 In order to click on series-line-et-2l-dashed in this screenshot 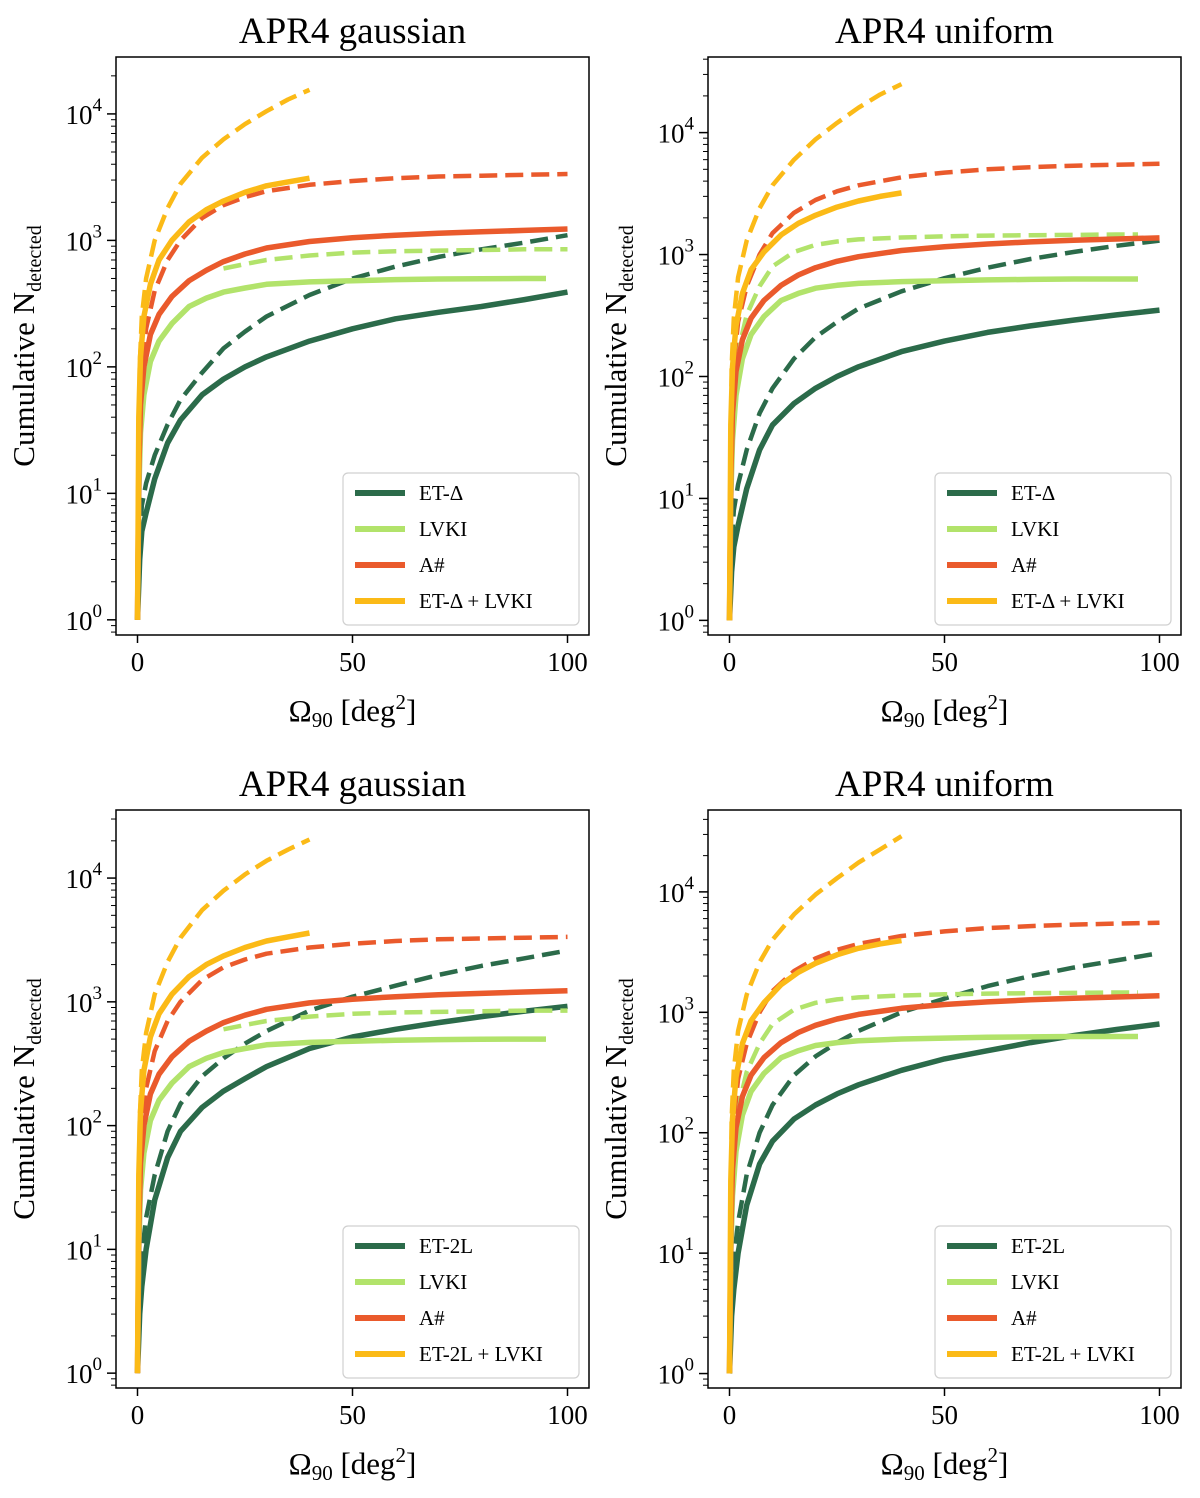, I will do `click(943, 1162)`.